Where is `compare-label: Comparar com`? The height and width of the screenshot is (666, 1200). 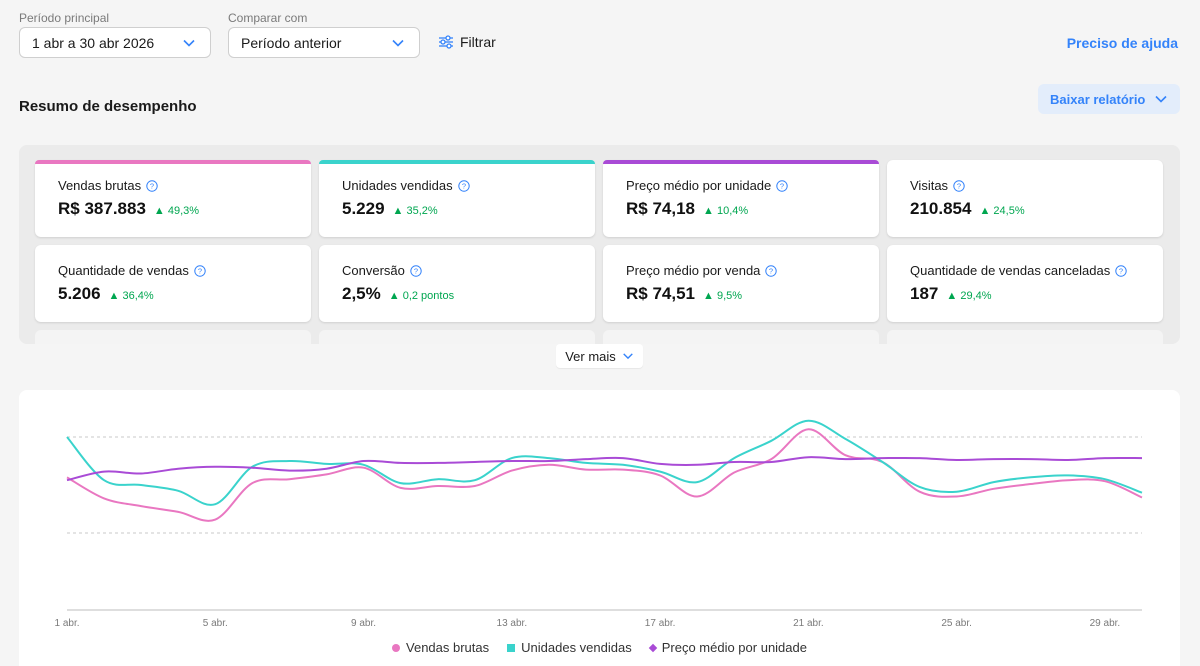 compare-label: Comparar com is located at coordinates (268, 18).